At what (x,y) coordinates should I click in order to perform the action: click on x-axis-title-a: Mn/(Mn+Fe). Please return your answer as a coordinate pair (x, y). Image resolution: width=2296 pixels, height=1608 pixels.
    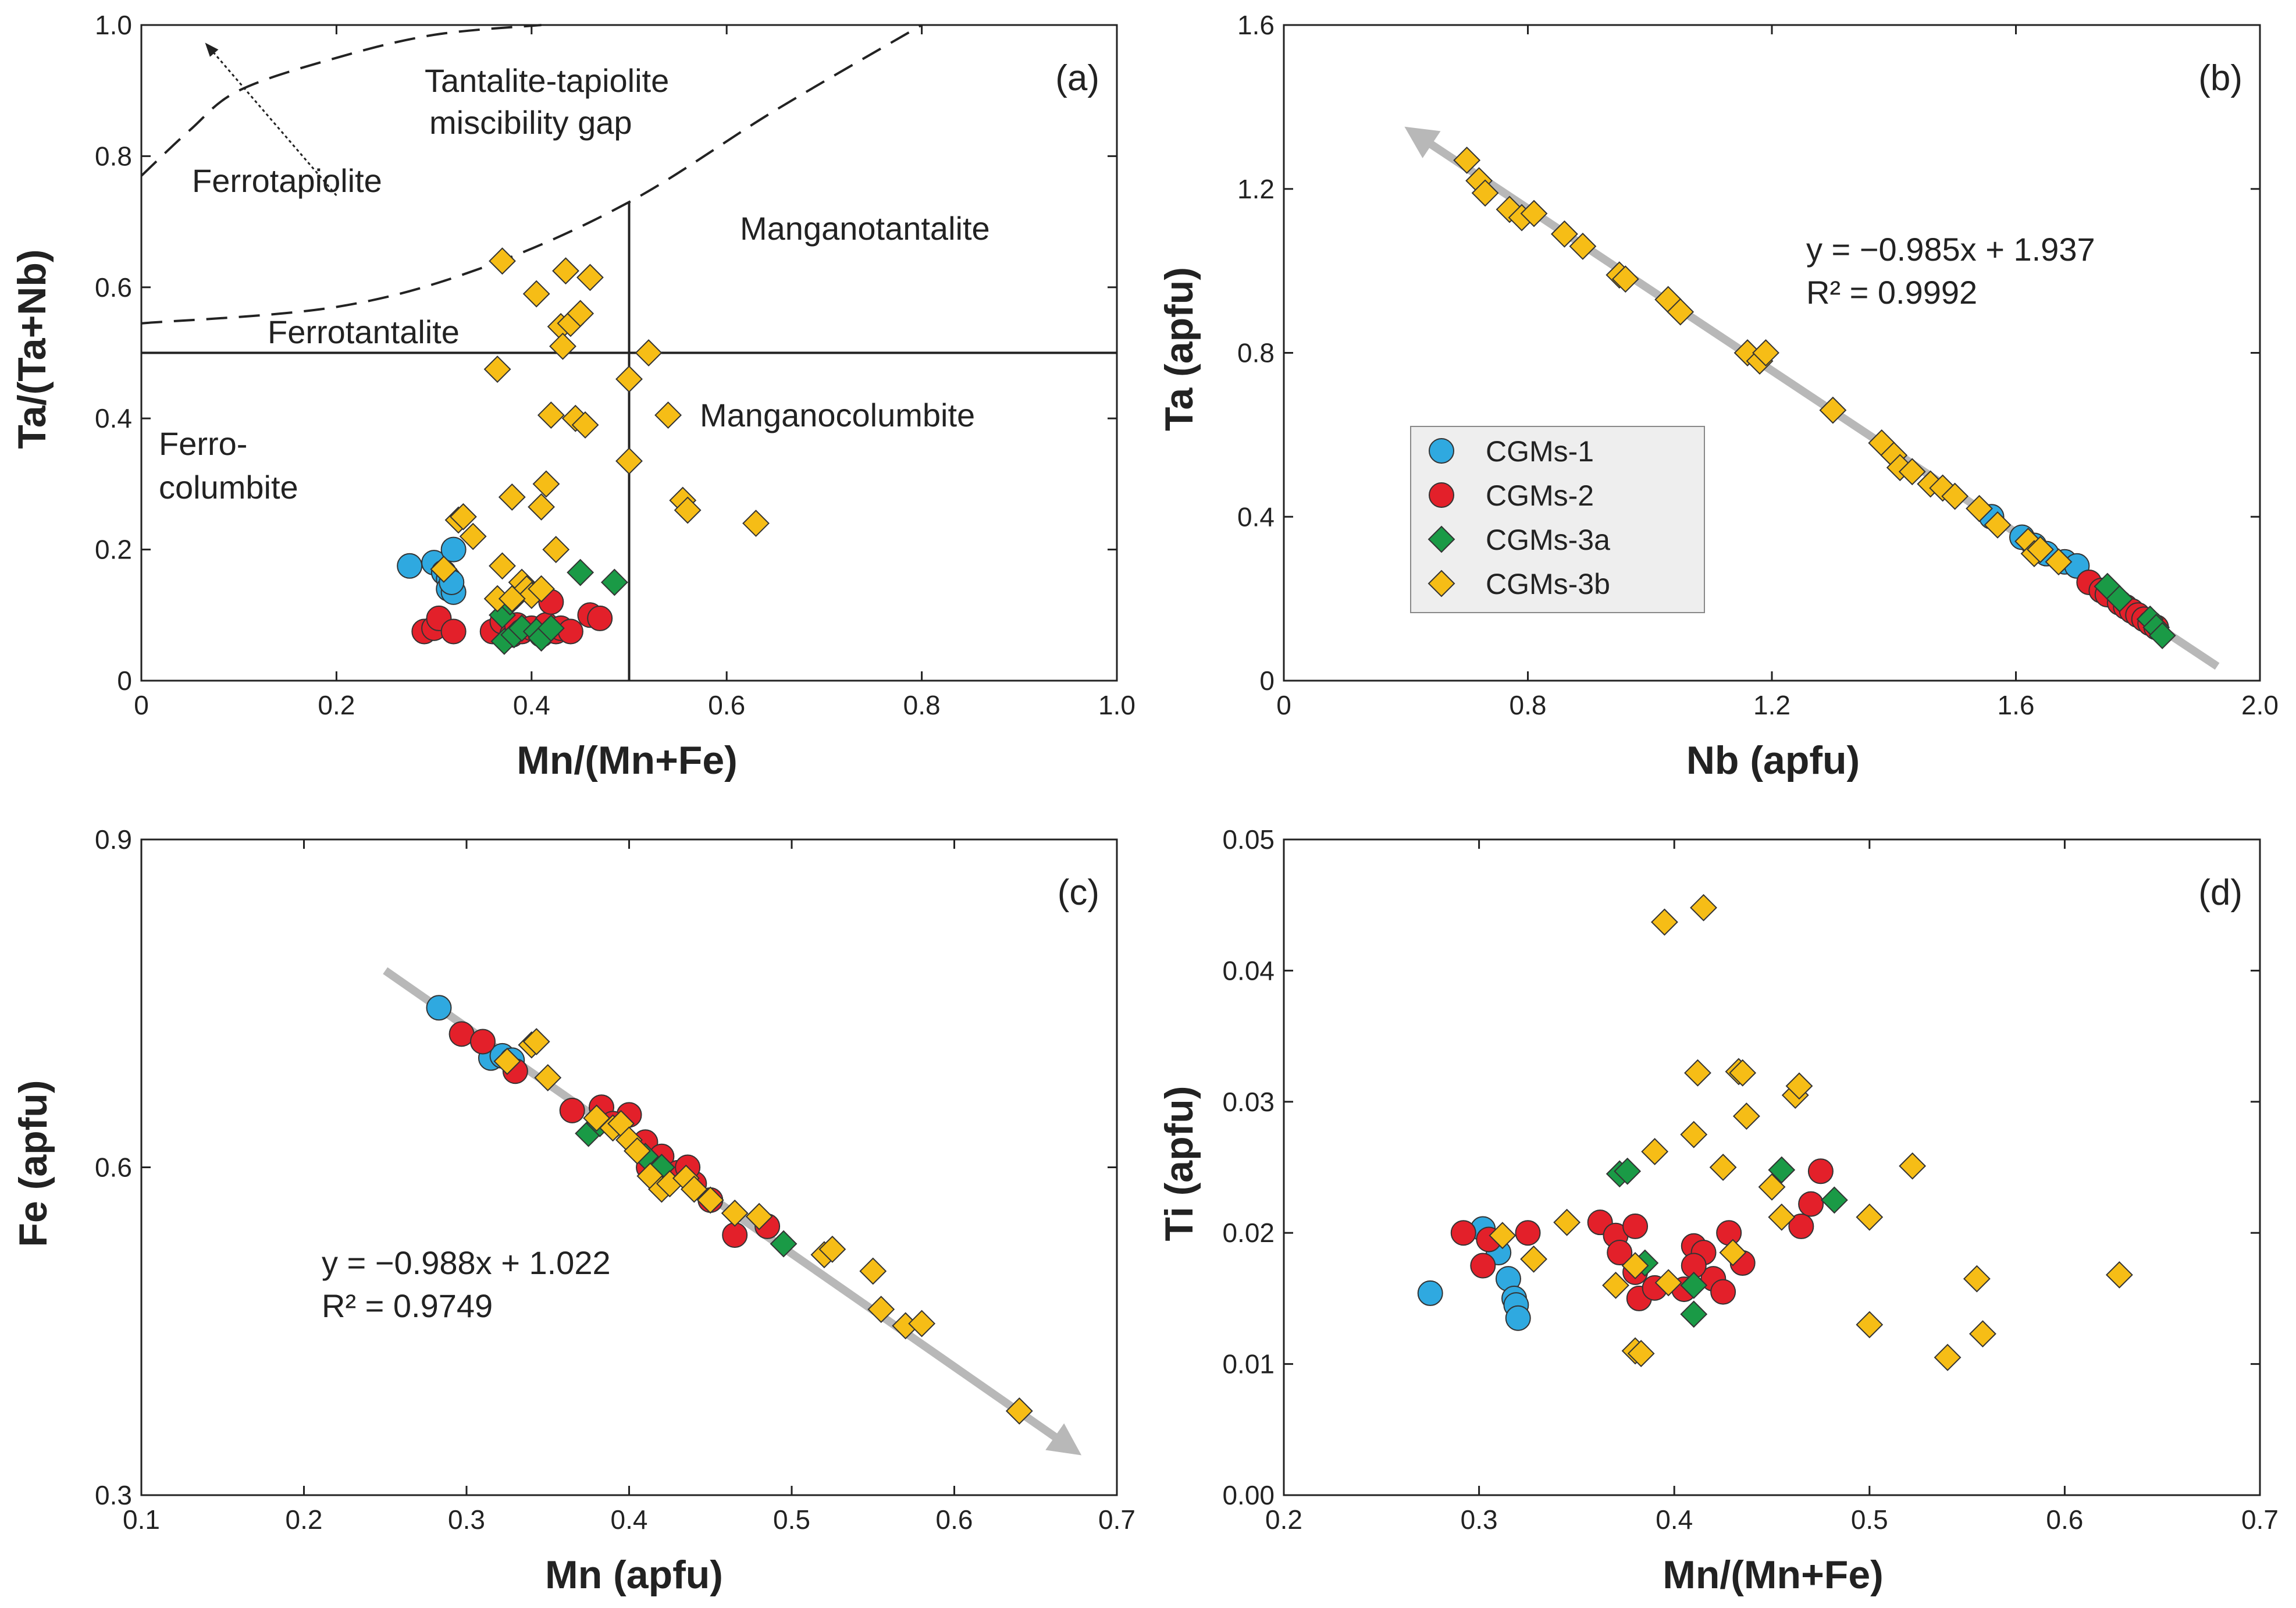
    Looking at the image, I should click on (627, 760).